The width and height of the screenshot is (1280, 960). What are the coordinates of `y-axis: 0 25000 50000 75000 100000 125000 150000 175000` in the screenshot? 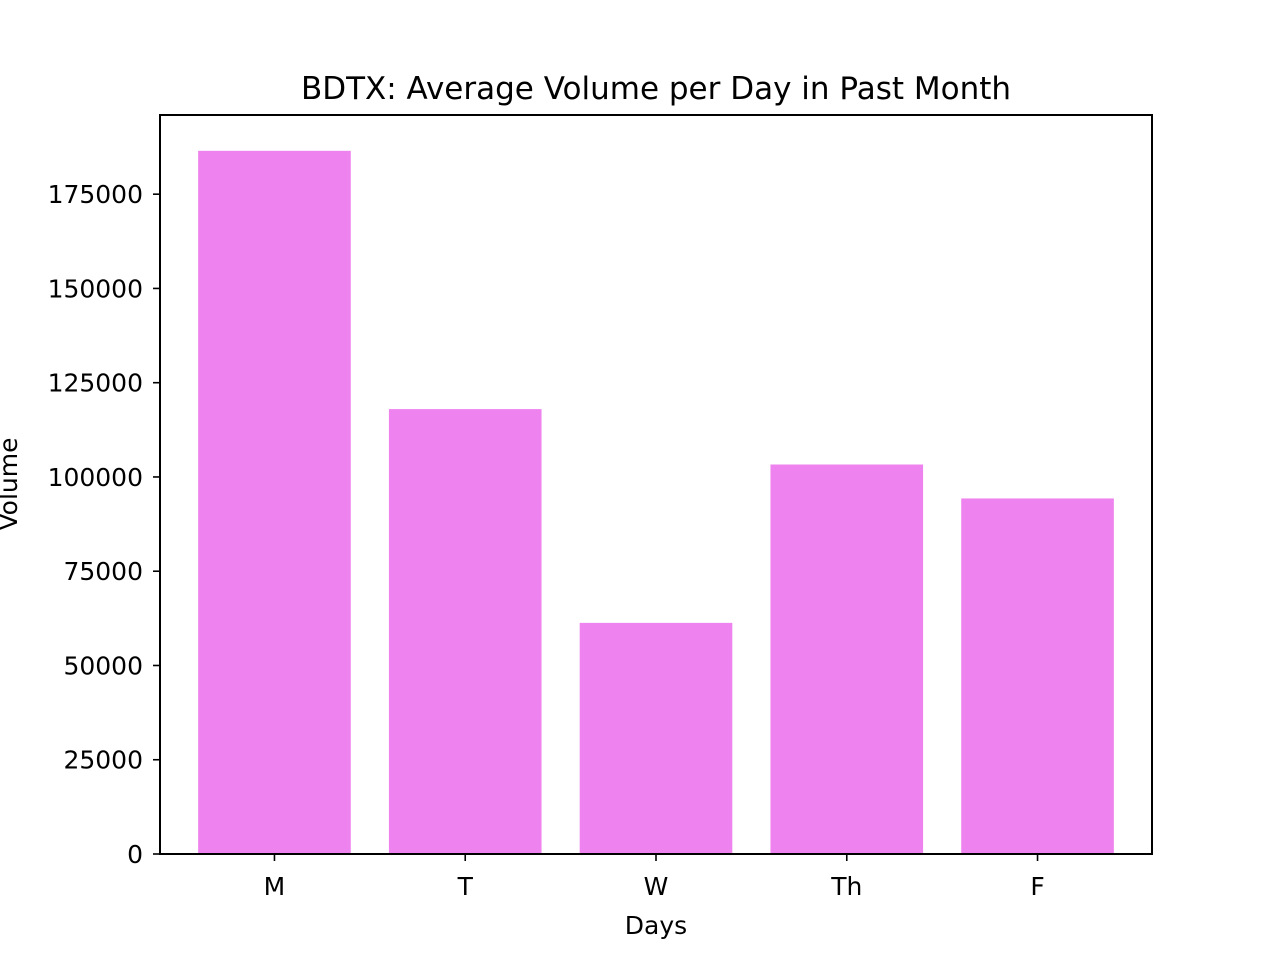 It's located at (104, 524).